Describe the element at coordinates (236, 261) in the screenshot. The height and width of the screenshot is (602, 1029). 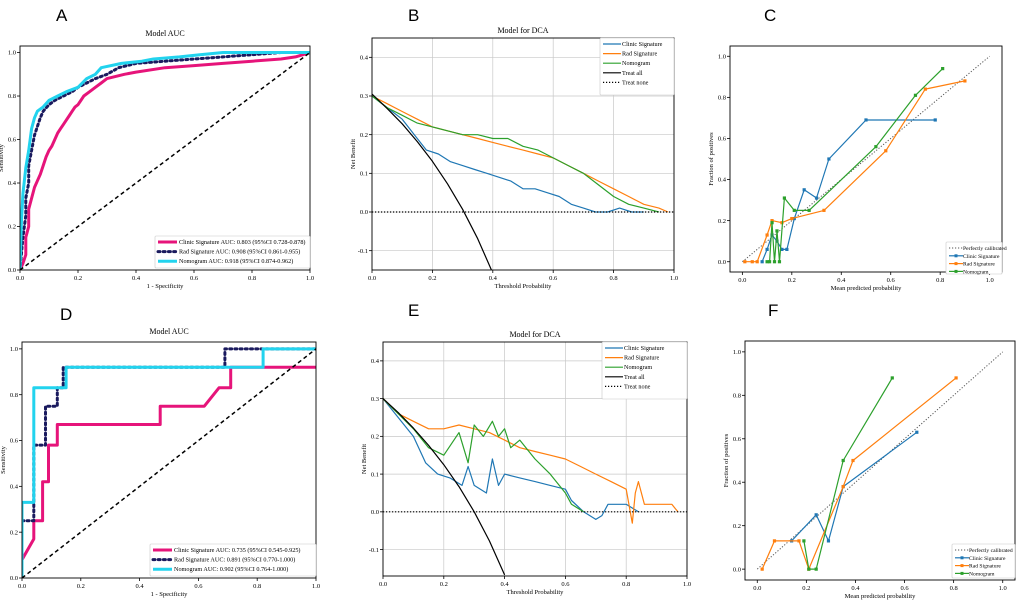
I see `legend-label: Nomogram AUC: 0.918 (95%CI 0.874-0.962)` at that location.